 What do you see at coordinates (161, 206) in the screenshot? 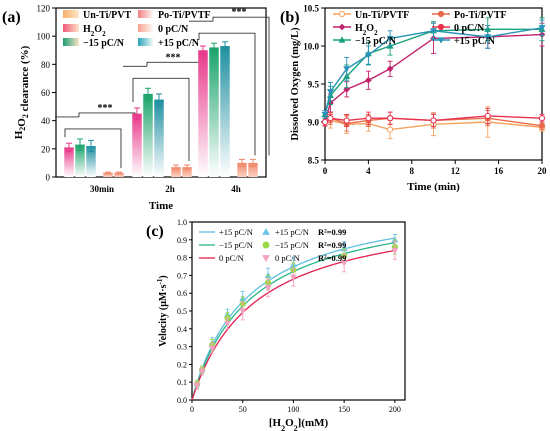
I see `x-axis-label-a: Time` at bounding box center [161, 206].